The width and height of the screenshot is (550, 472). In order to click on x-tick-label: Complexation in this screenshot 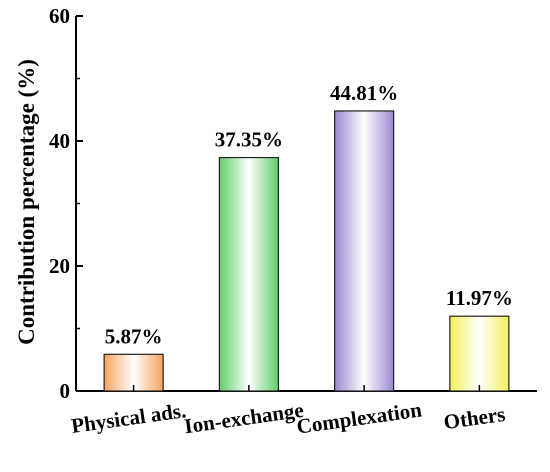, I will do `click(359, 417)`.